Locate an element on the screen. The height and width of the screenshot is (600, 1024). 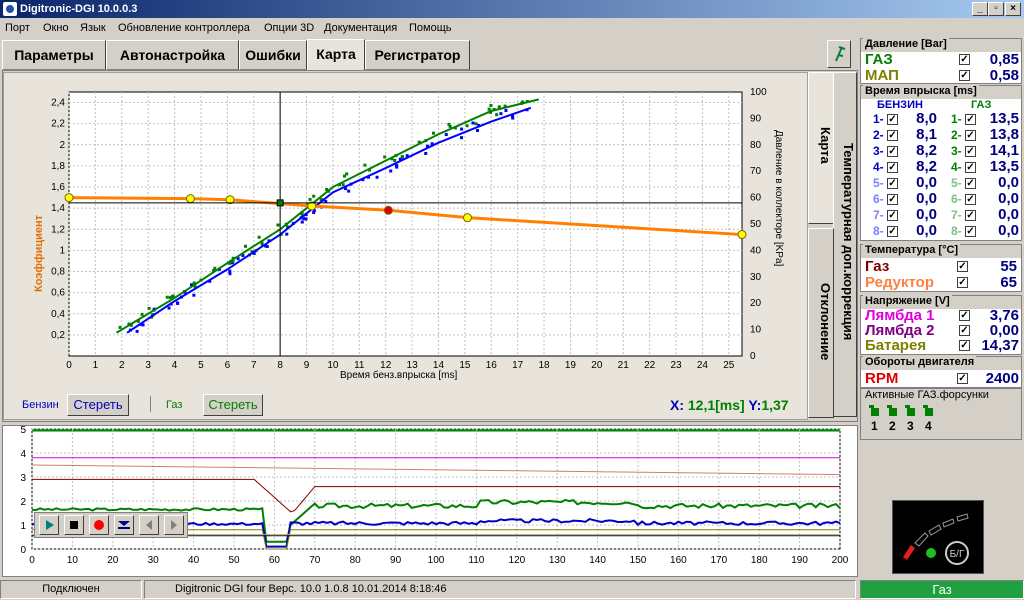
tab-errors: Ошибки is located at coordinates (273, 55).